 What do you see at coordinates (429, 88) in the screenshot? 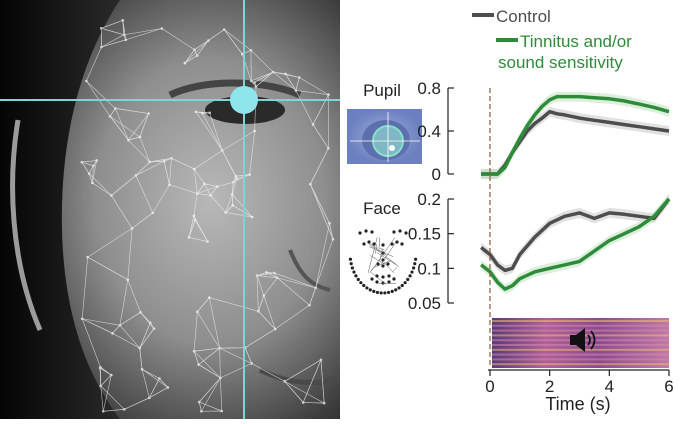
I see `y-tick-label: 0.8` at bounding box center [429, 88].